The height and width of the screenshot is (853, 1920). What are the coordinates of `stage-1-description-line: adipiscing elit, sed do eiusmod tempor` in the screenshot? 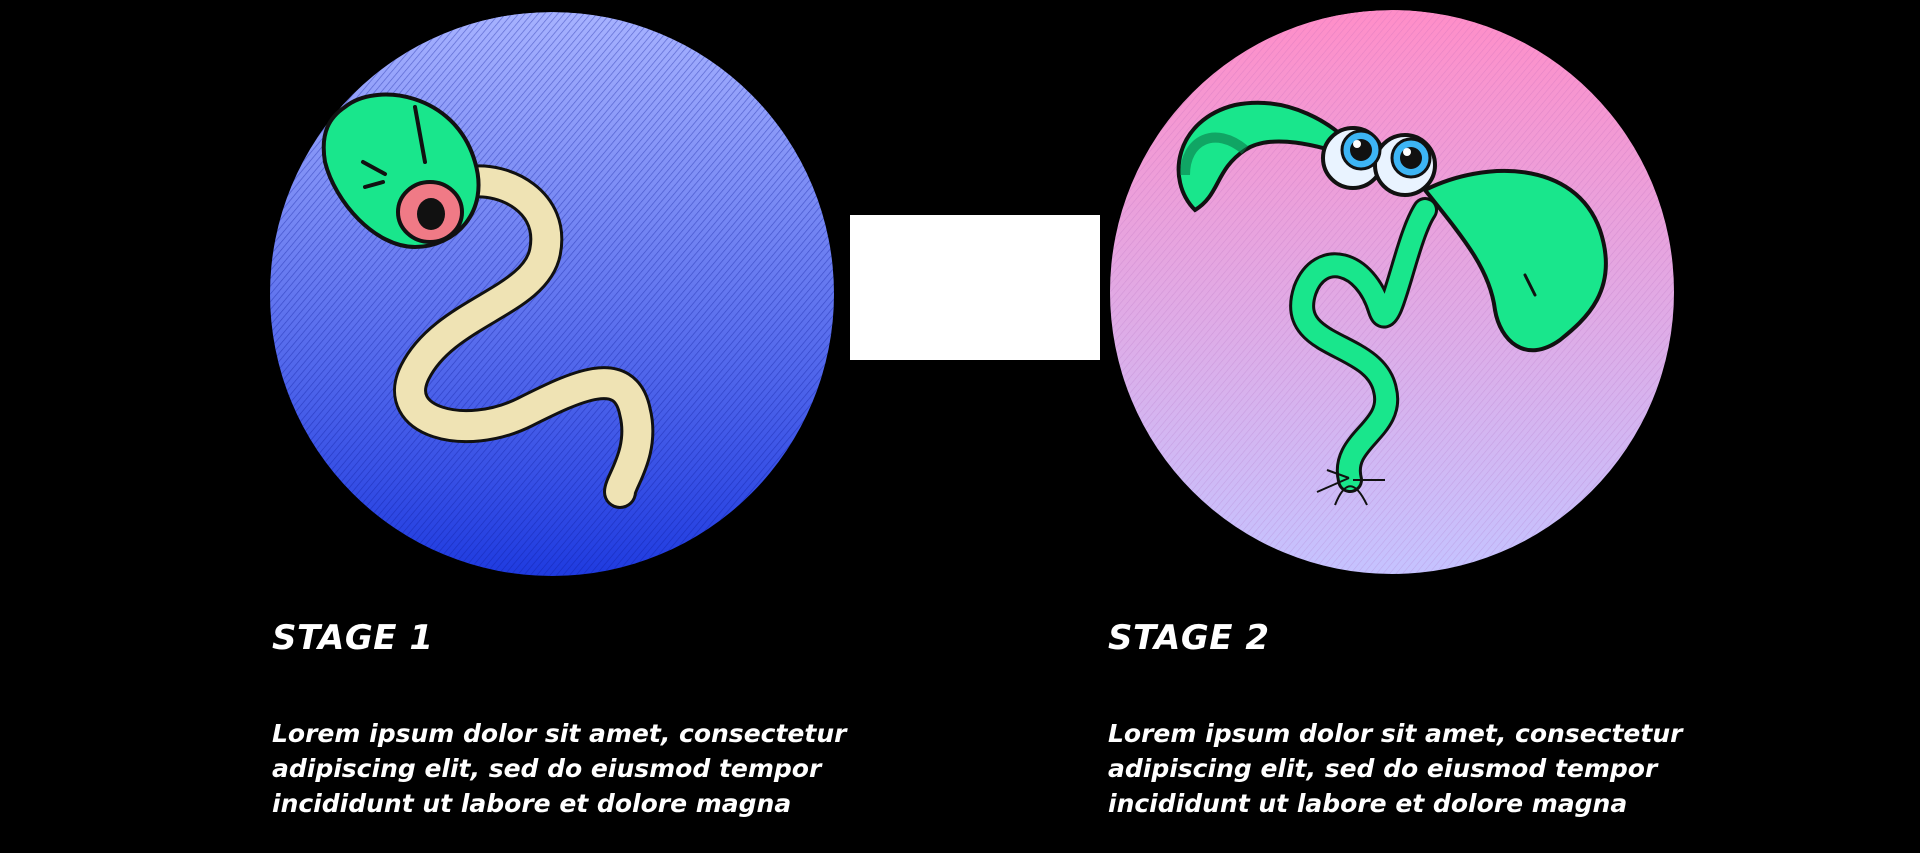 It's located at (547, 768).